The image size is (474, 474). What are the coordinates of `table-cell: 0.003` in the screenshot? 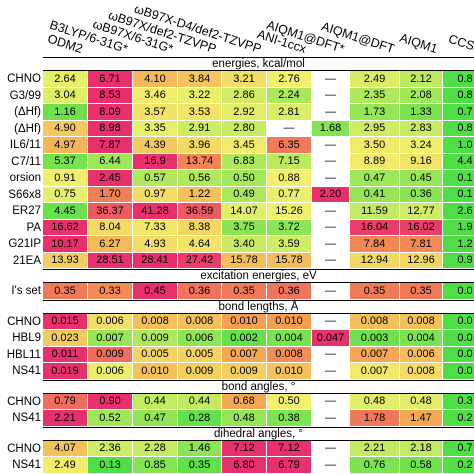 It's located at (375, 338).